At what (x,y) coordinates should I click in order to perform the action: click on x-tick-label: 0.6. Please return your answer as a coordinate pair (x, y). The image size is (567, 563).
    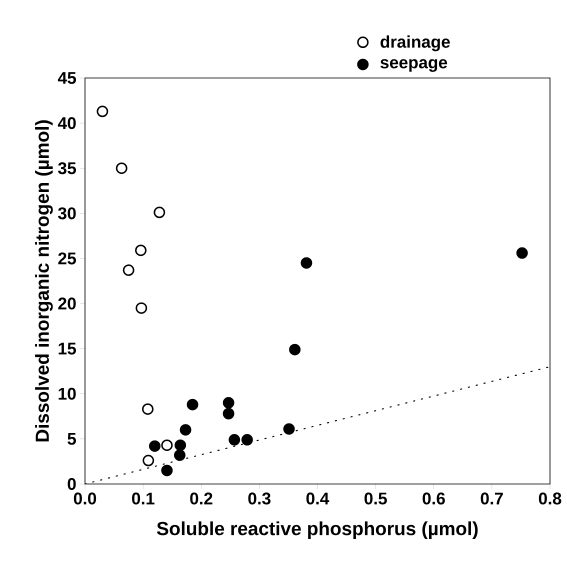
    Looking at the image, I should click on (433, 498).